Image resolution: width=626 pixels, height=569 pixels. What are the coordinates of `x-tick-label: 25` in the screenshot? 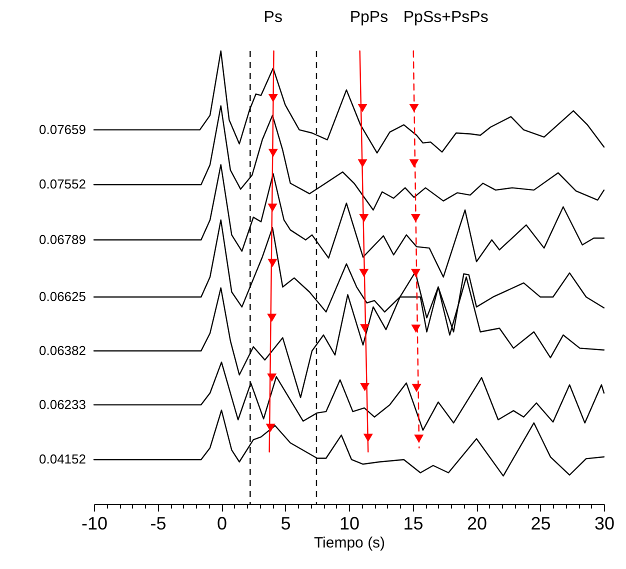 It's located at (540, 524).